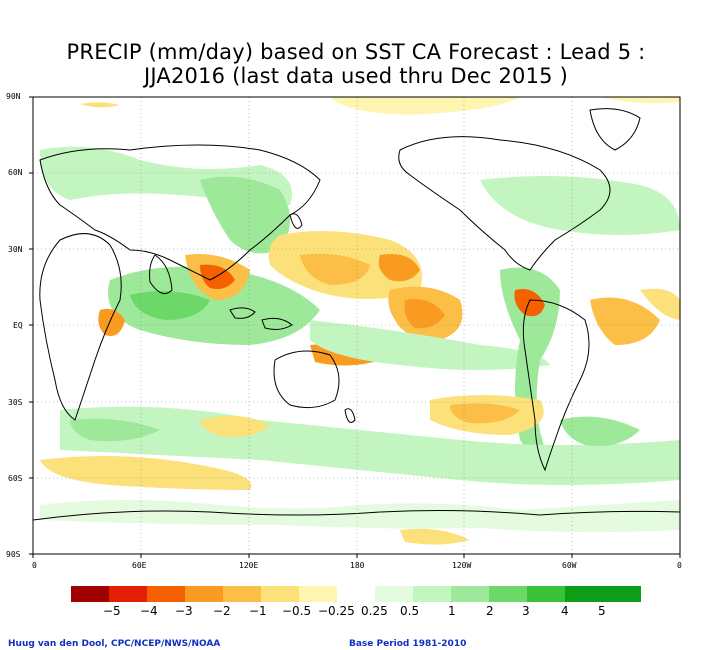 This screenshot has height=650, width=712. I want to click on lat-label-30n: 30N, so click(15, 249).